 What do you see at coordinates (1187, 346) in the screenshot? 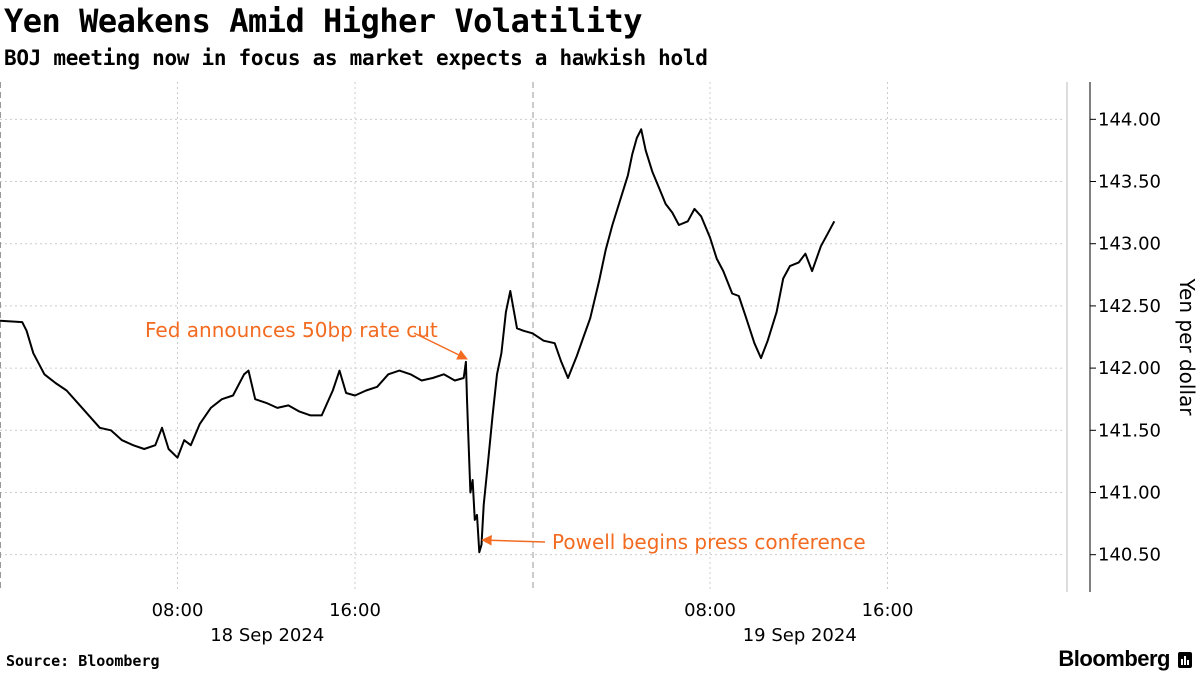
I see `y-axis-label: Yen per dollar` at bounding box center [1187, 346].